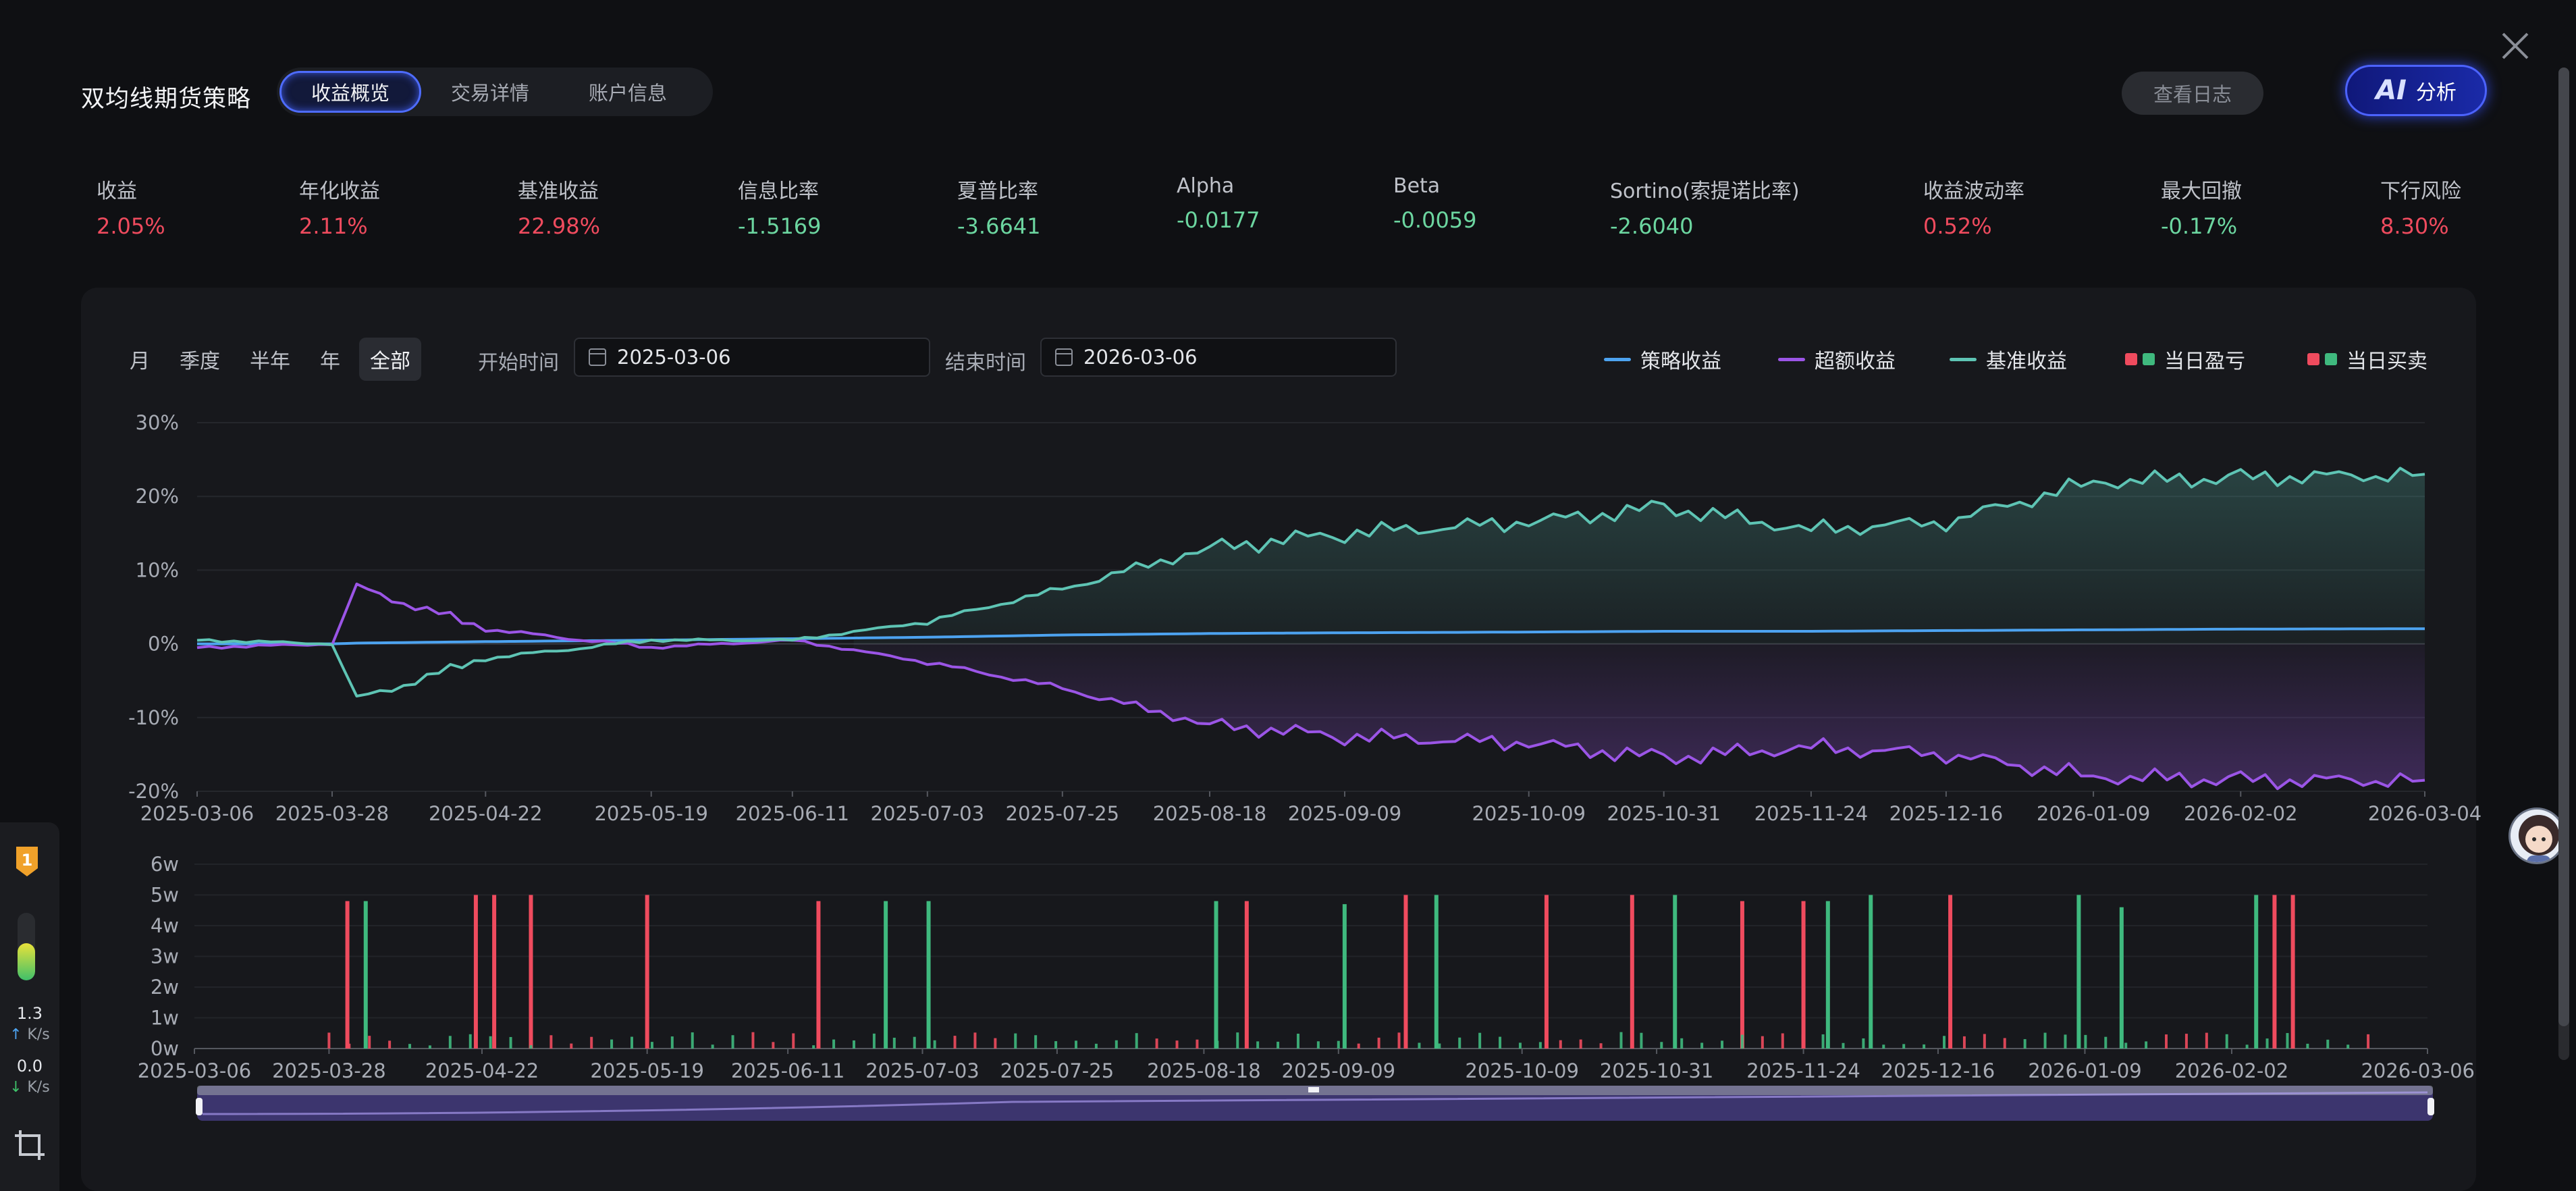  Describe the element at coordinates (1680, 362) in the screenshot. I see `legend-label: 策略收益` at that location.